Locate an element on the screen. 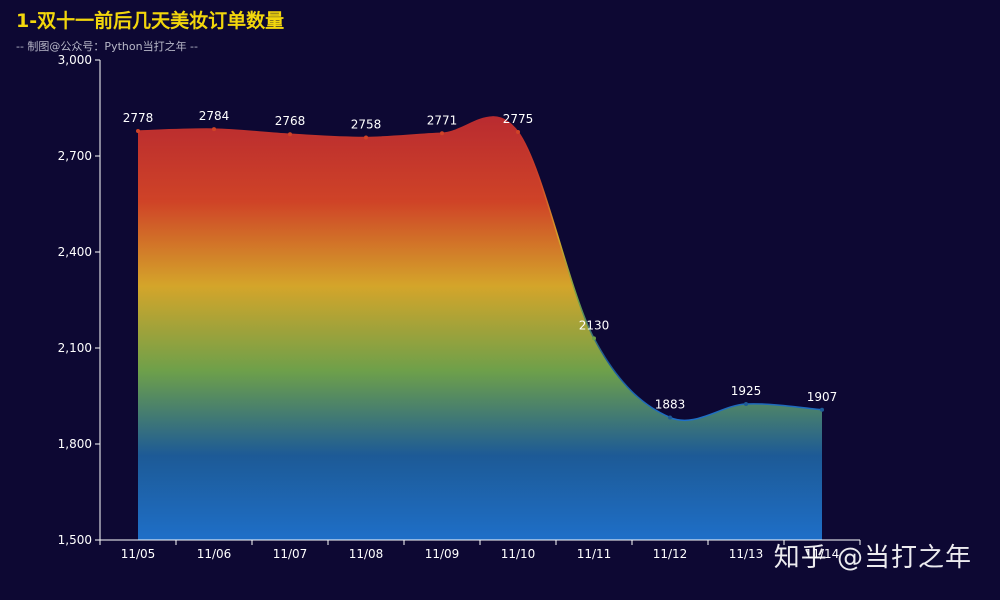 The height and width of the screenshot is (600, 1000). x-tick-label: 11/13 is located at coordinates (746, 554).